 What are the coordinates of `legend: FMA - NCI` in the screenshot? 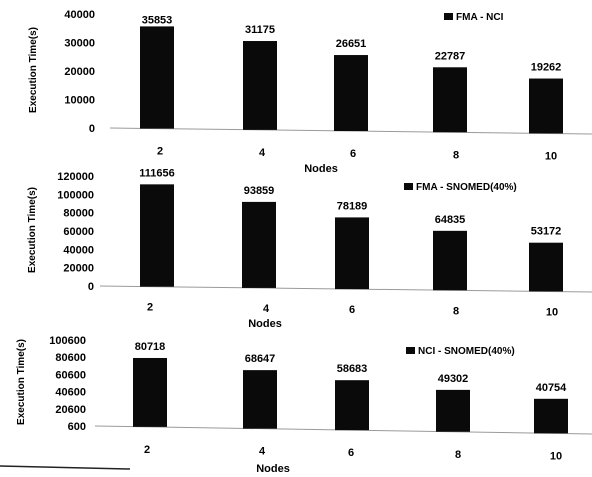 It's located at (474, 17).